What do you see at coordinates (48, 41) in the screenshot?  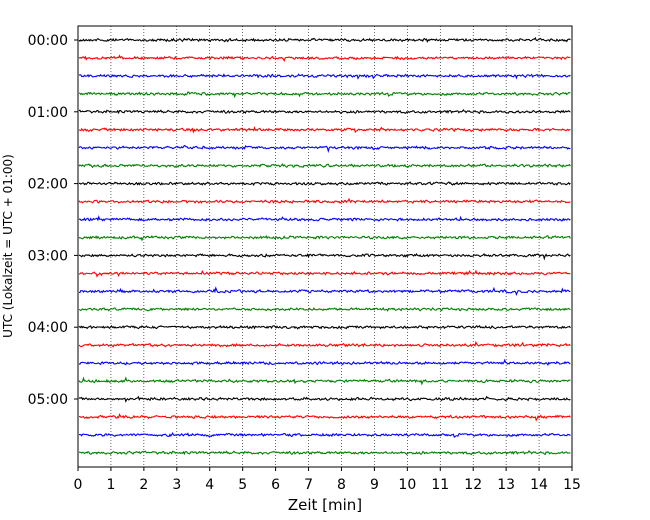 I see `y-tick-label: 00:00` at bounding box center [48, 41].